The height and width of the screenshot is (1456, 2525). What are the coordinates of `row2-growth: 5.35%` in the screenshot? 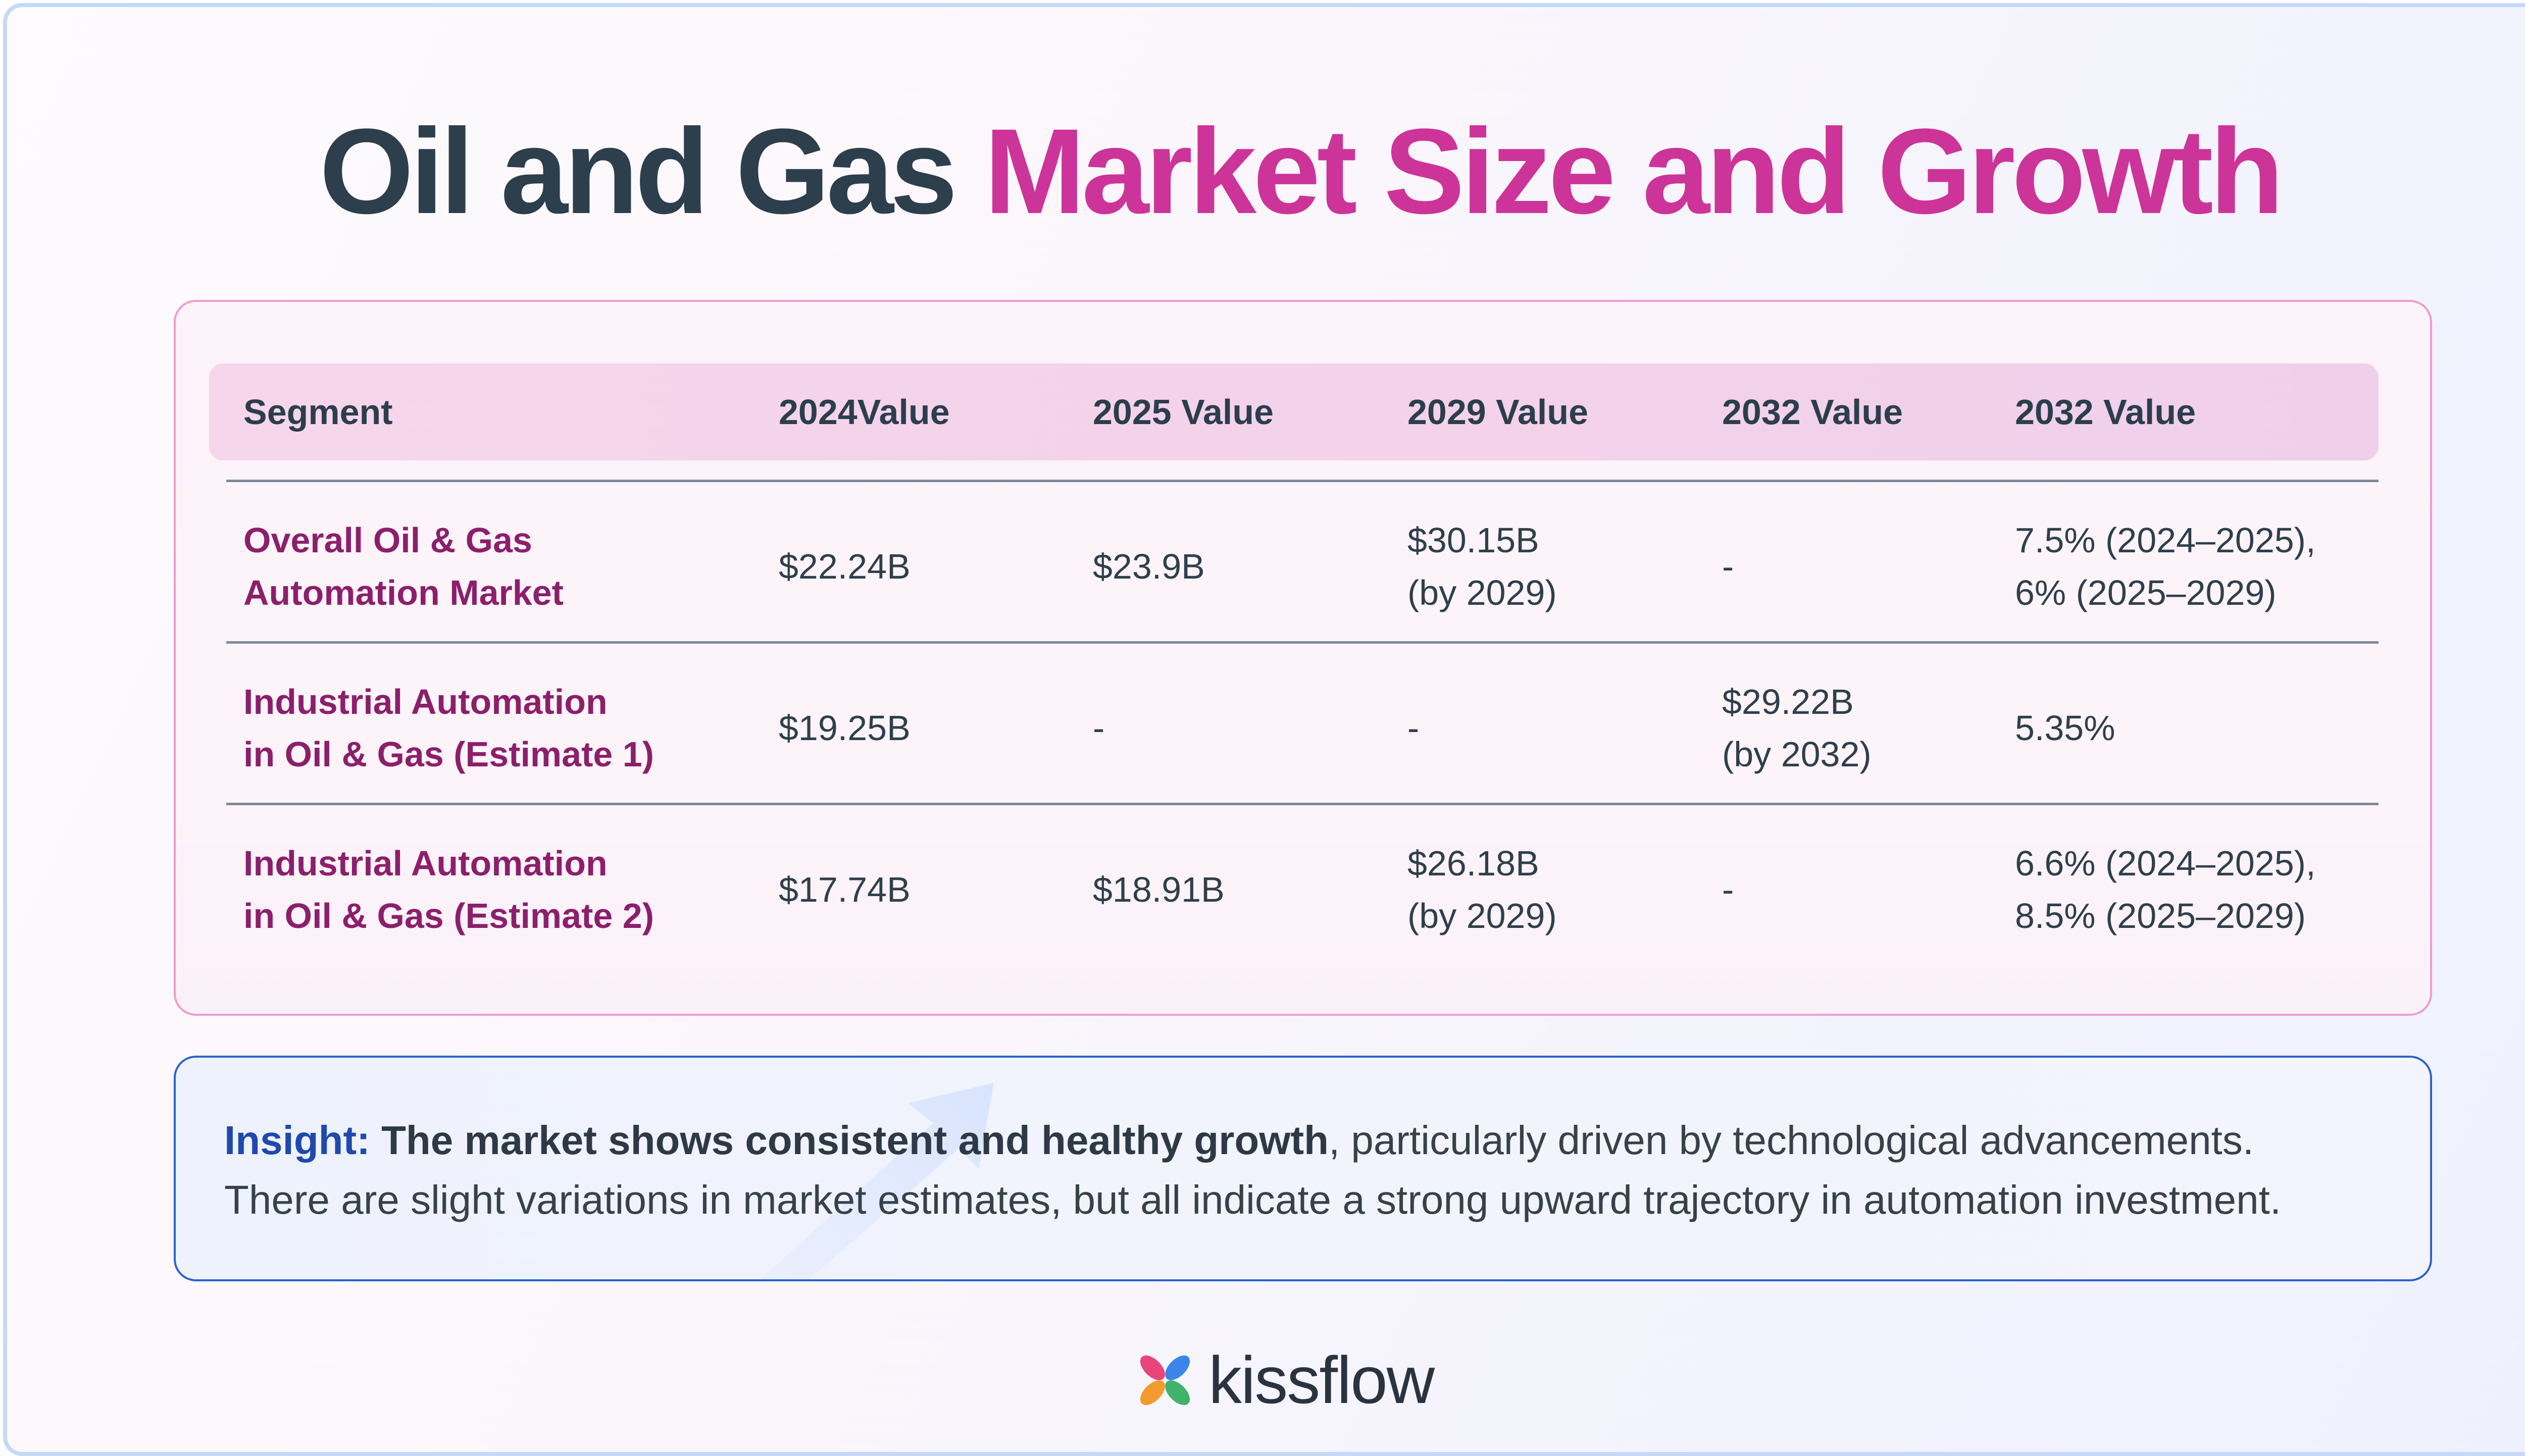 It's located at (2065, 728).